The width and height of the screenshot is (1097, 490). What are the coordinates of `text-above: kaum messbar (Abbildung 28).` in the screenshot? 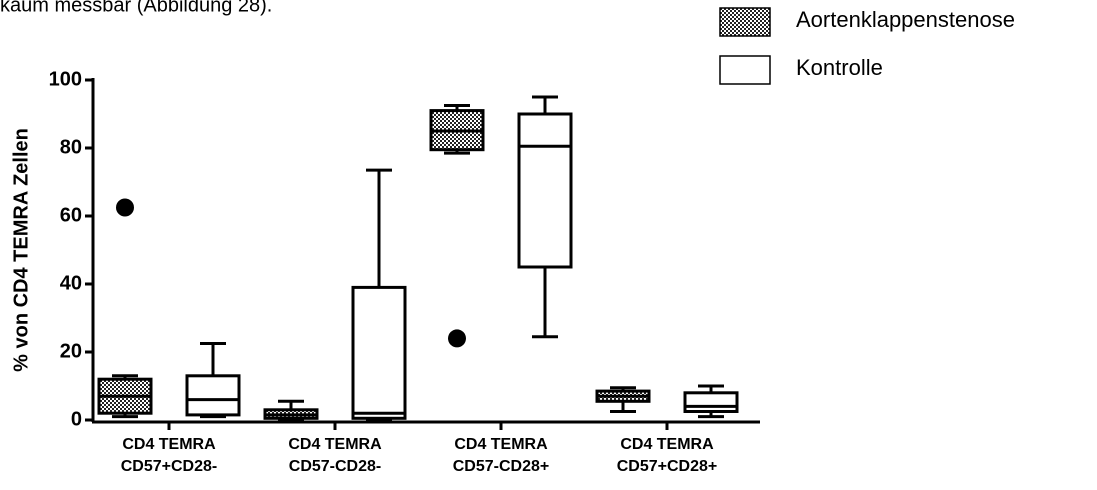 It's located at (136, 8).